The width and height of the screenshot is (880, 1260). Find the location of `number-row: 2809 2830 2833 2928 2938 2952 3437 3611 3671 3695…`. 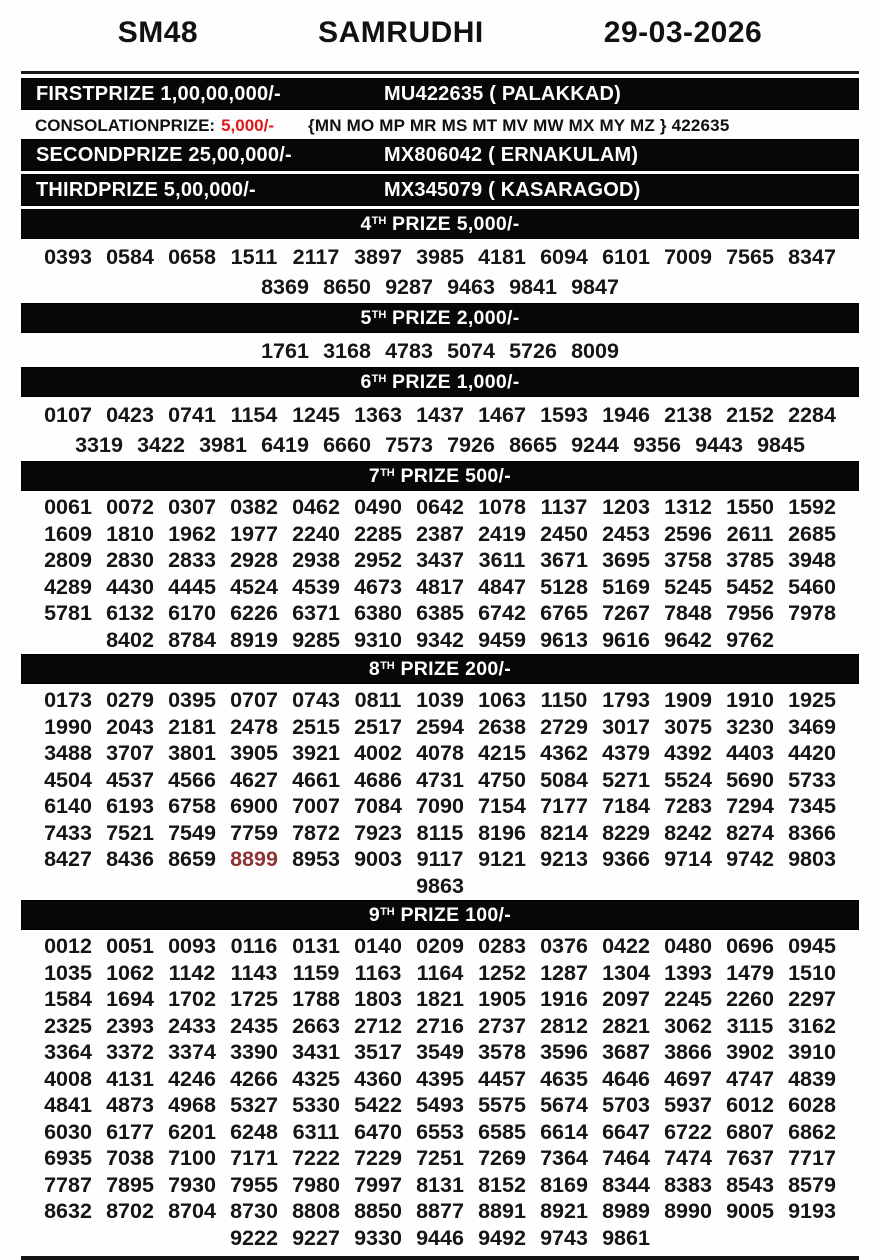

number-row: 2809 2830 2833 2928 2938 2952 3437 3611 3671 3695… is located at coordinates (440, 560).